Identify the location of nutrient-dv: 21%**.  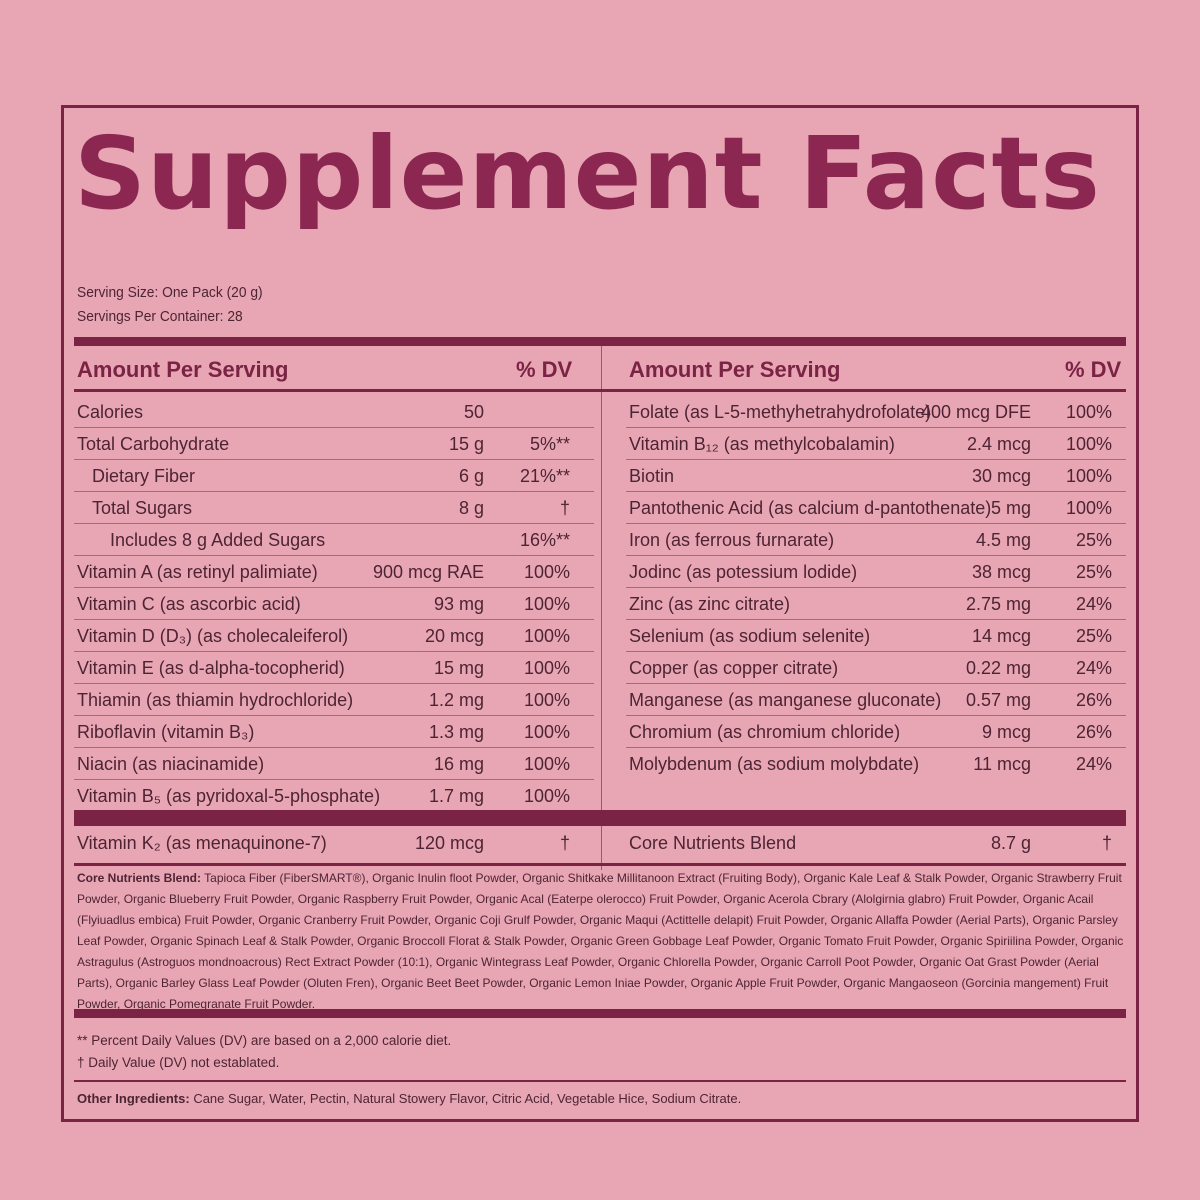
(544, 476).